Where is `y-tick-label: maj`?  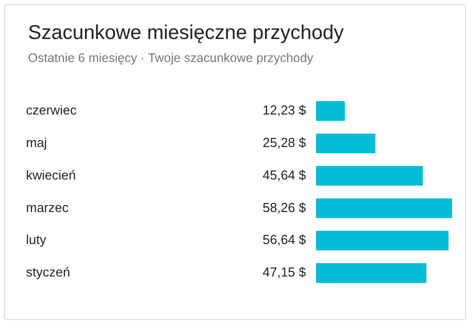
y-tick-label: maj is located at coordinates (37, 142).